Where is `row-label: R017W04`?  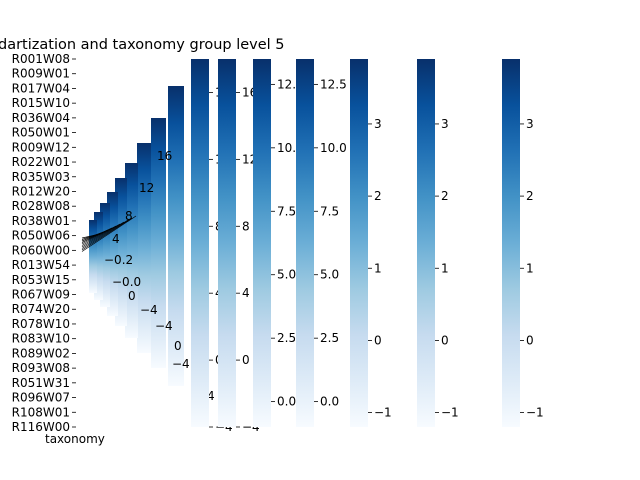
row-label: R017W04 is located at coordinates (41, 88).